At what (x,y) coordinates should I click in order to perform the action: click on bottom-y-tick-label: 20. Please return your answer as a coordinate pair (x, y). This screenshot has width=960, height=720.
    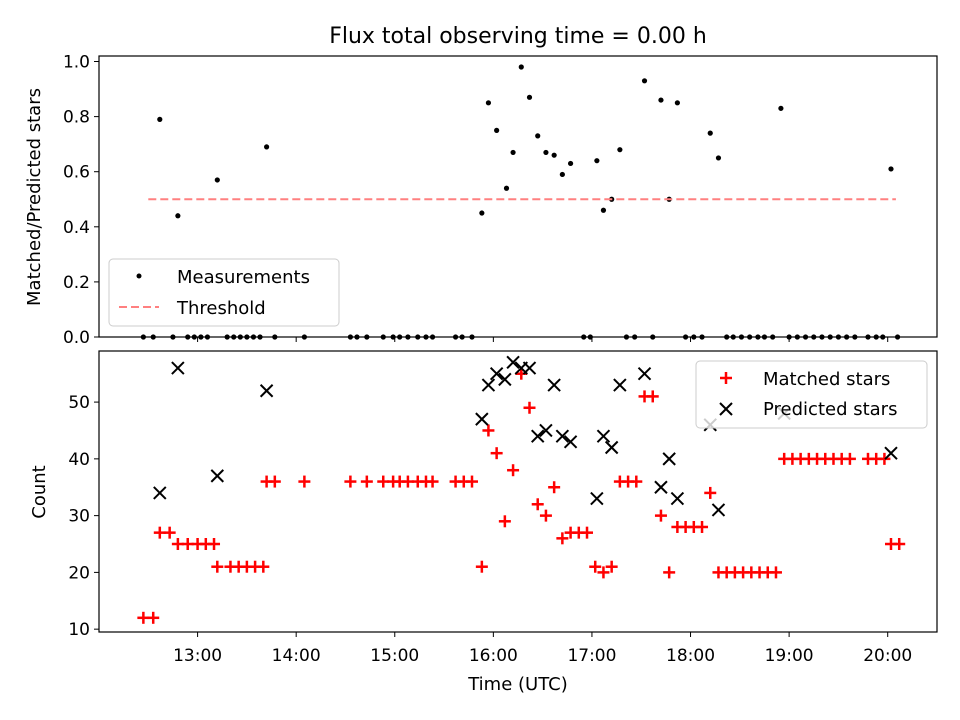
    Looking at the image, I should click on (79, 573).